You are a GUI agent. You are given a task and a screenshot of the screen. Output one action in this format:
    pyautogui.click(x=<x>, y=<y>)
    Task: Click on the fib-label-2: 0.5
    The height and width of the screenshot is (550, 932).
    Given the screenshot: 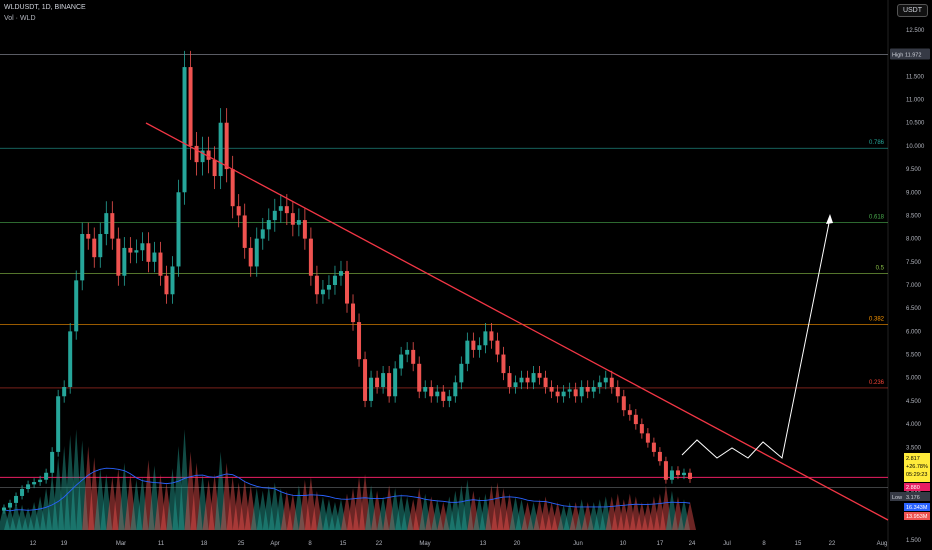 What is the action you would take?
    pyautogui.click(x=880, y=268)
    